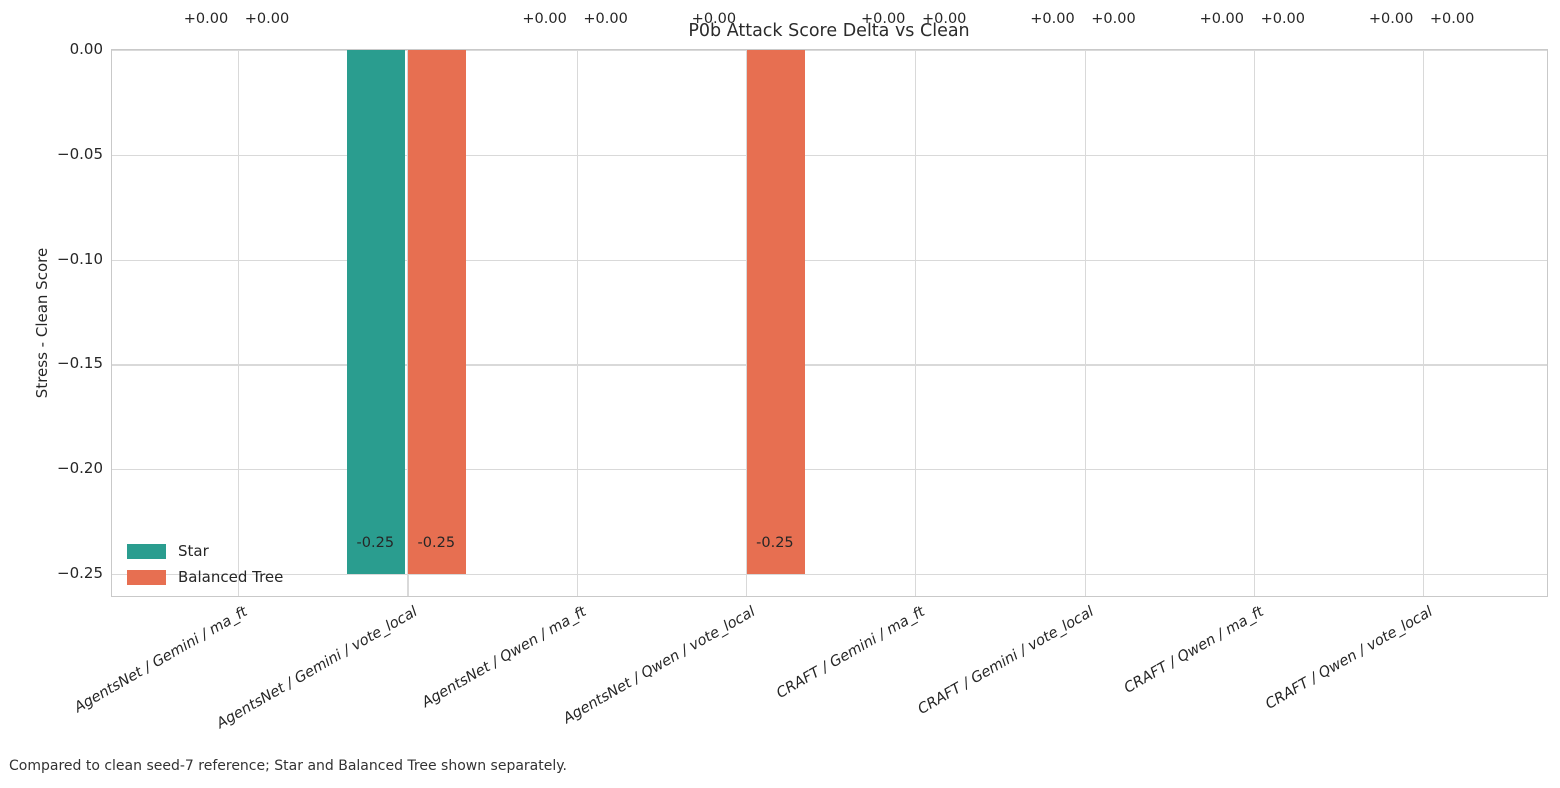 The height and width of the screenshot is (788, 1560). Describe the element at coordinates (80, 153) in the screenshot. I see `y-tick-label: −0.05` at that location.